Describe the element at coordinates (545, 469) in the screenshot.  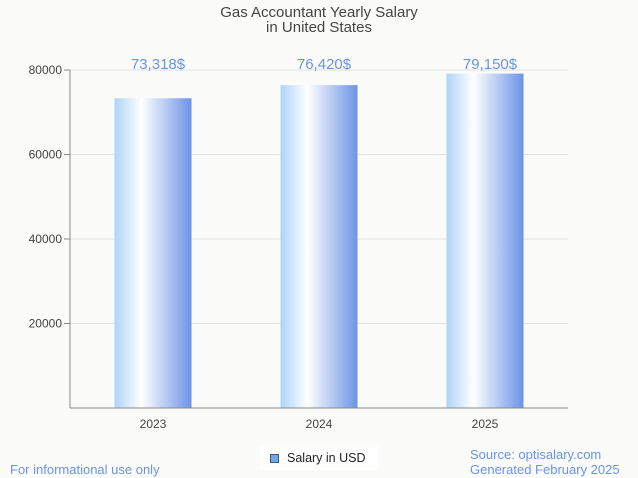
I see `generated-date: Generated February 2025` at that location.